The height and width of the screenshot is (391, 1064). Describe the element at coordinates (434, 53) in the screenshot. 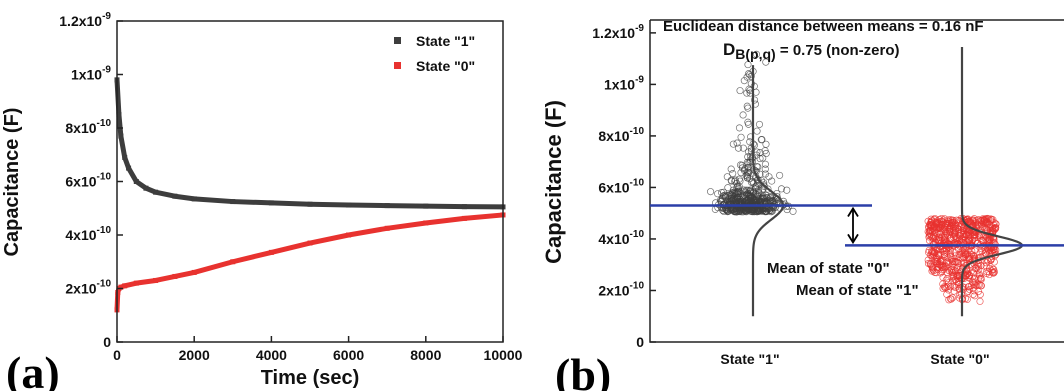

I see `chart-a-legend: State "1" State "0"` at that location.